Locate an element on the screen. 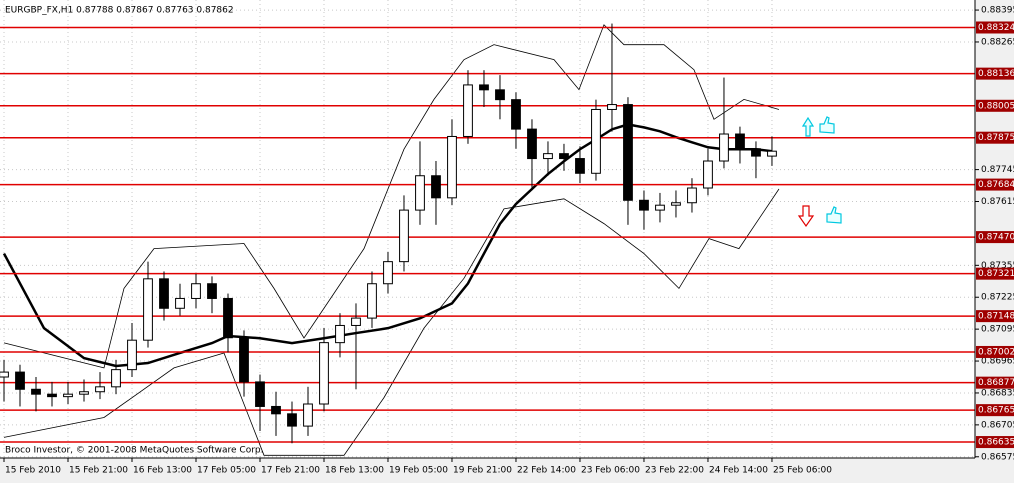 This screenshot has height=483, width=1014. x-tick-label: 15 Feb 21:00 is located at coordinates (98, 471).